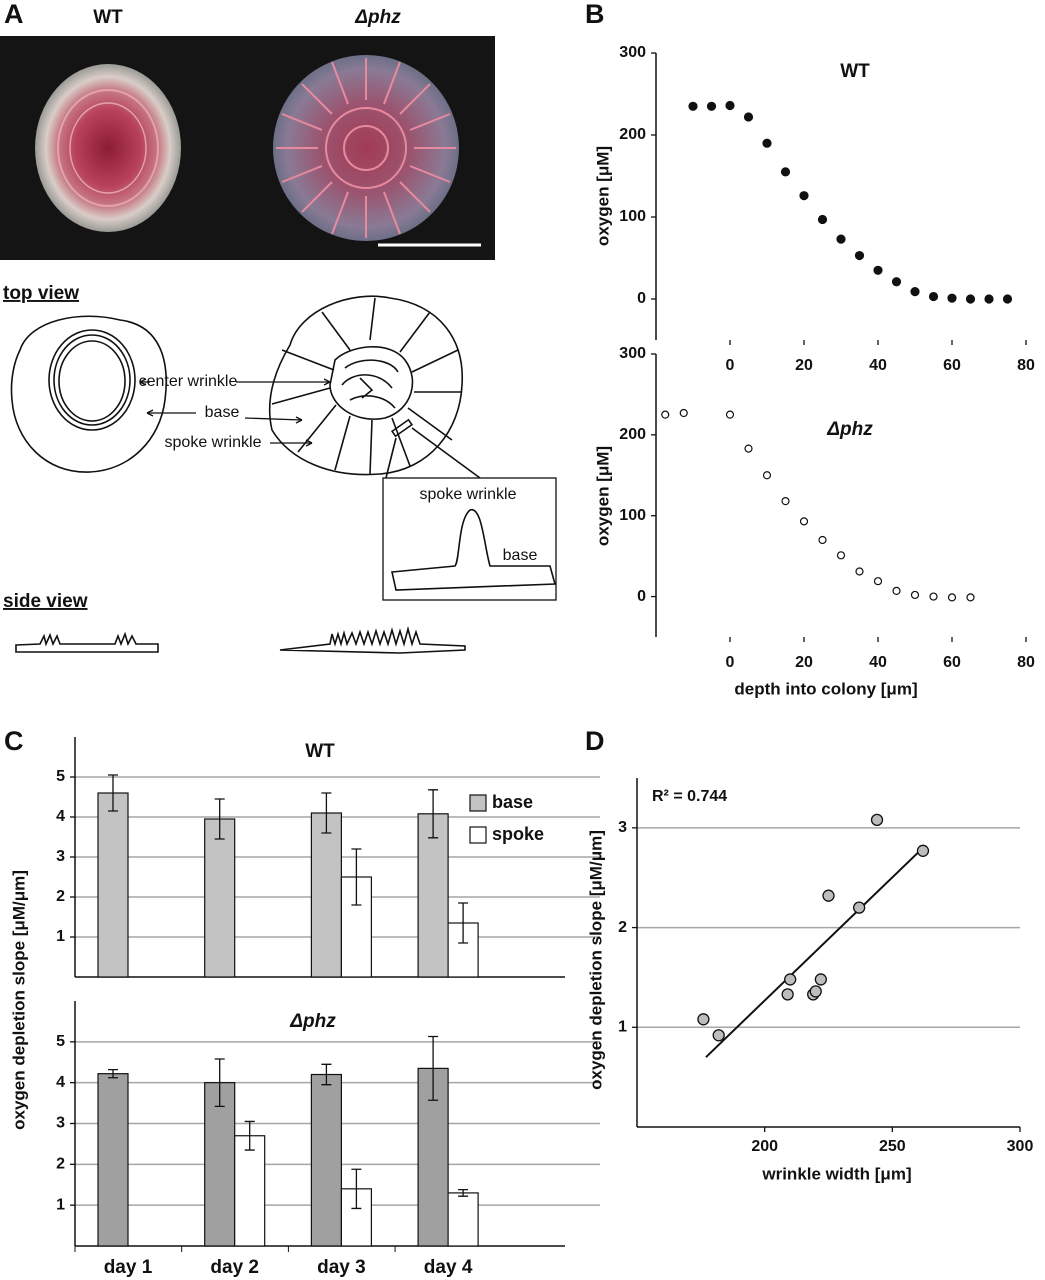 The height and width of the screenshot is (1280, 1045). I want to click on wt-drawing, so click(88, 394).